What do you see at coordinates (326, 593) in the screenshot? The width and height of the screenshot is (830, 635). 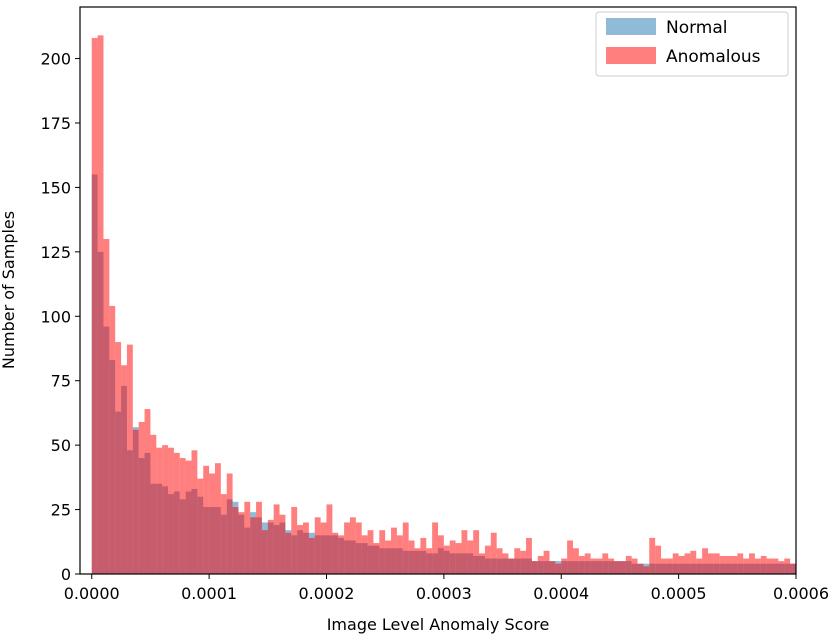 I see `x-tick-label: 0.0002` at bounding box center [326, 593].